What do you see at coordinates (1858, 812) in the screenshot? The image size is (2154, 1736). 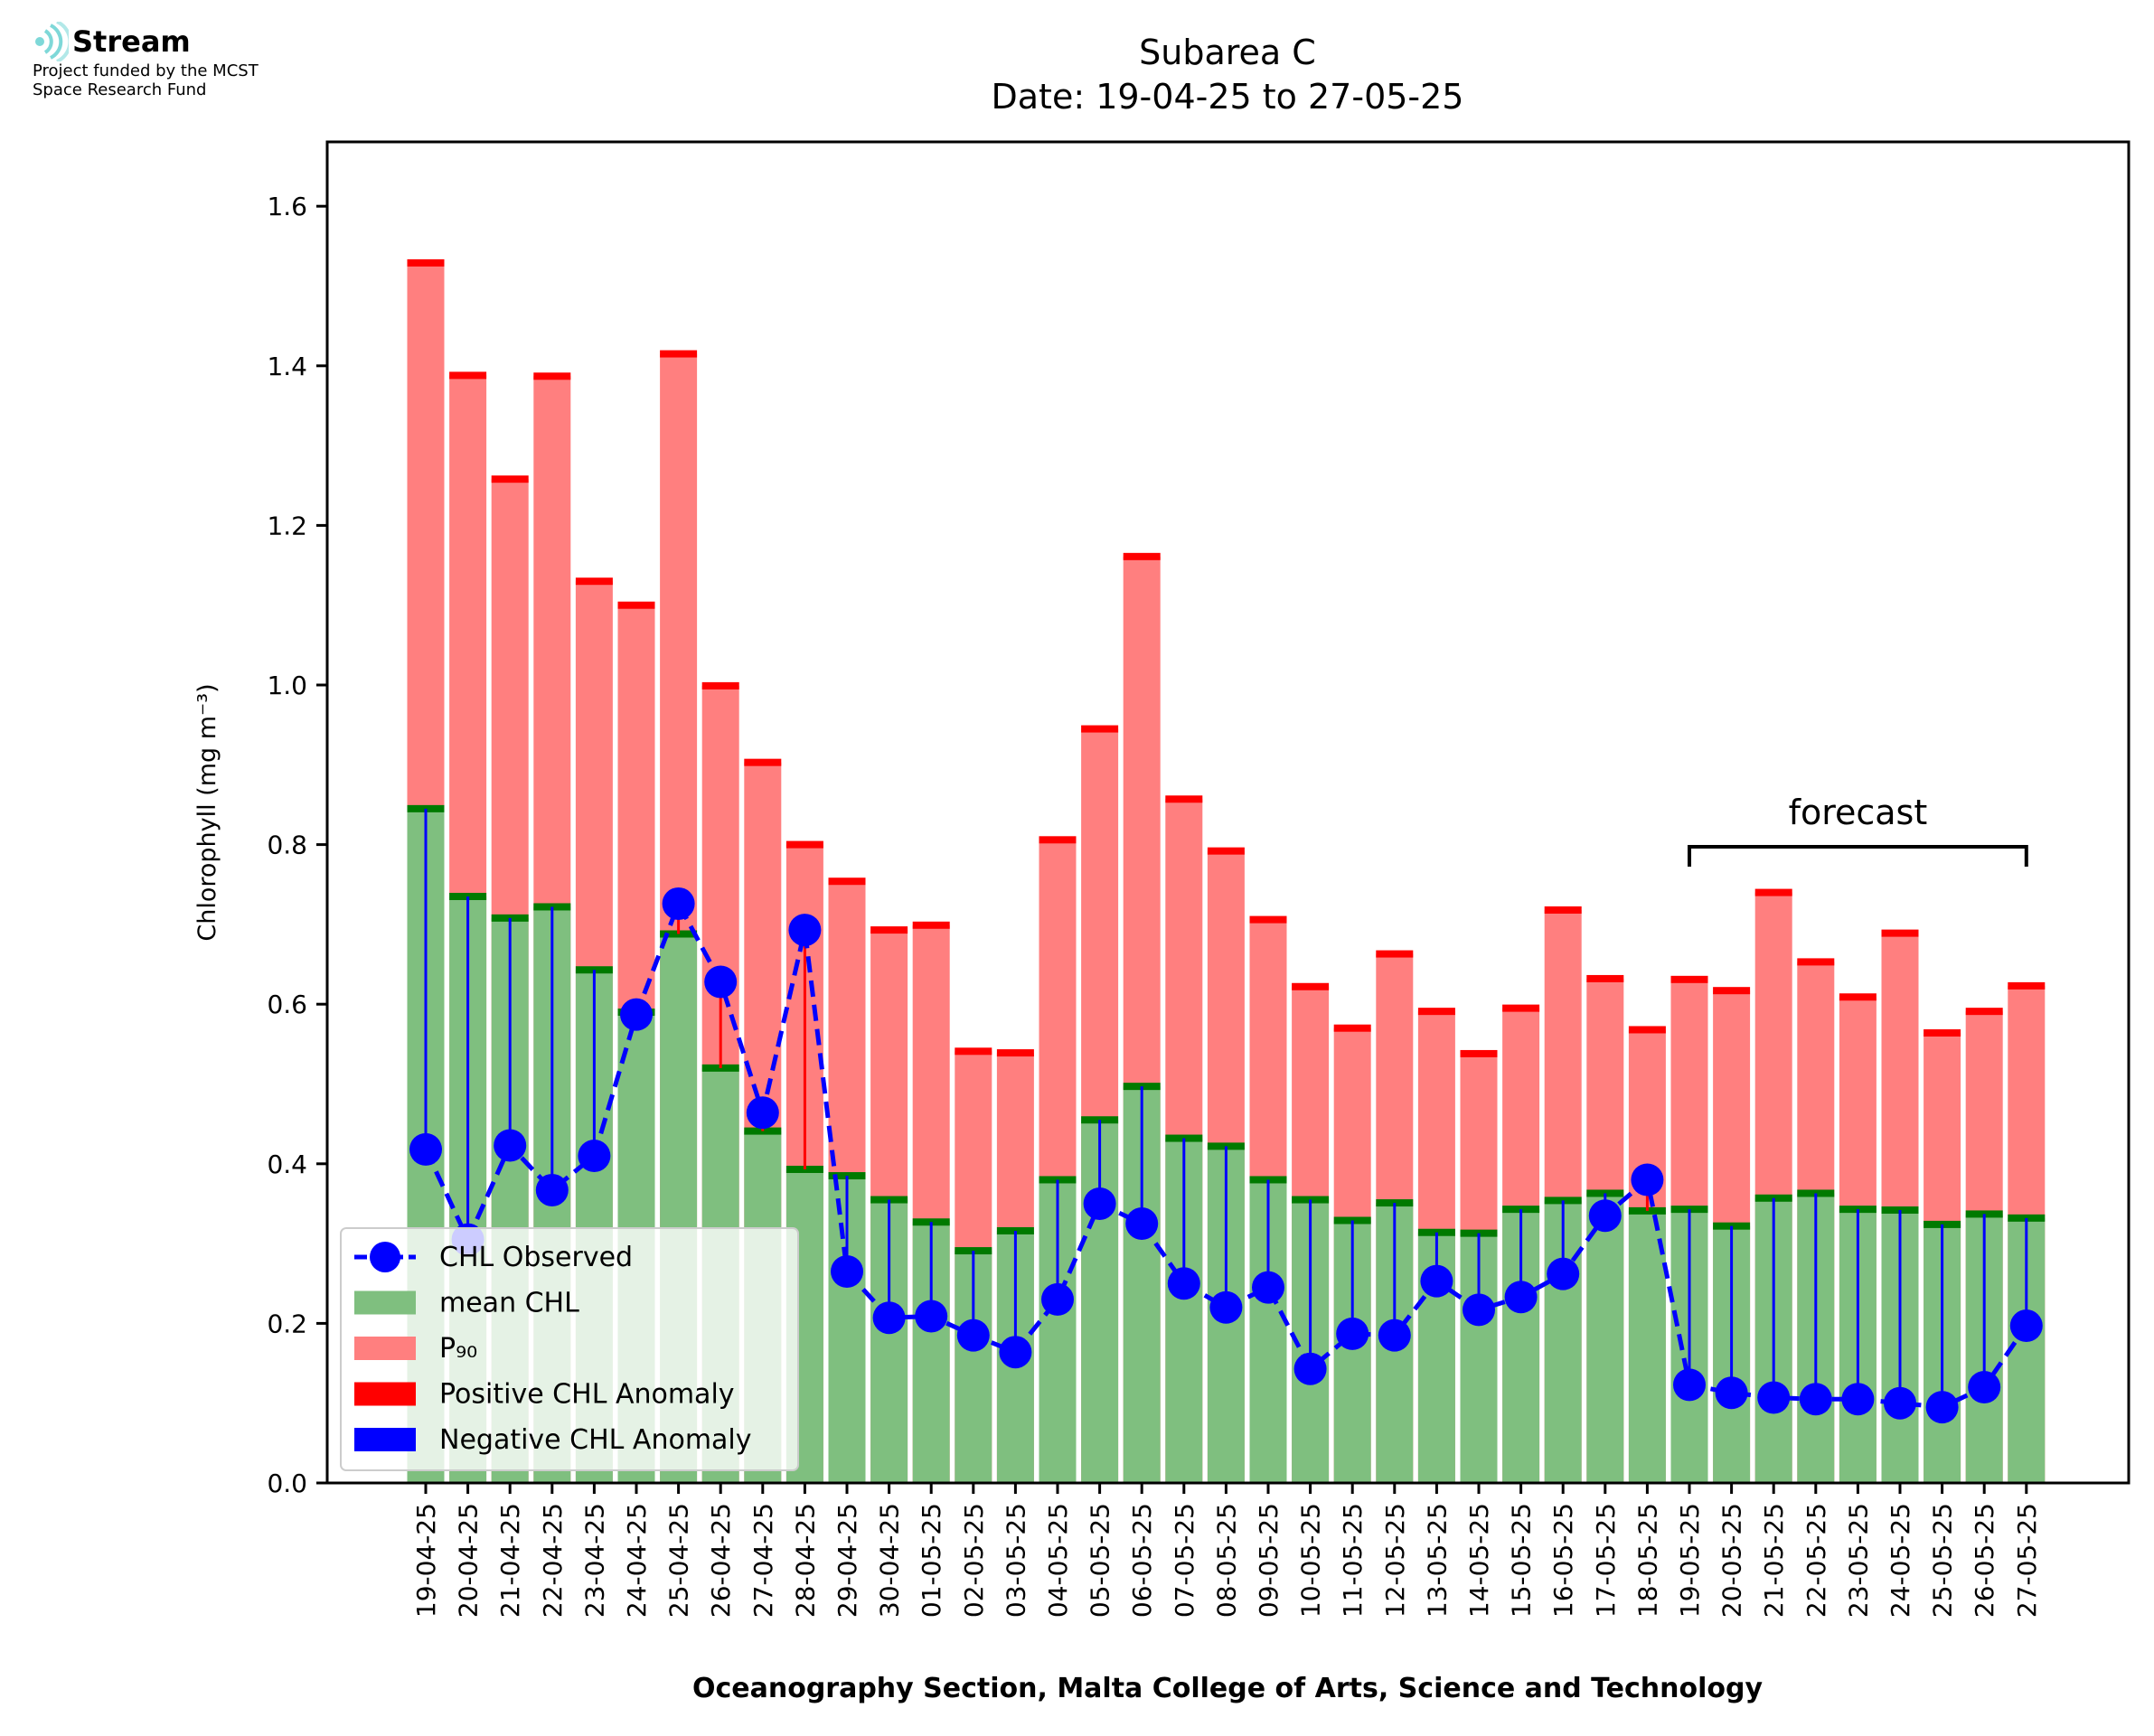 I see `forecast-label: forecast` at bounding box center [1858, 812].